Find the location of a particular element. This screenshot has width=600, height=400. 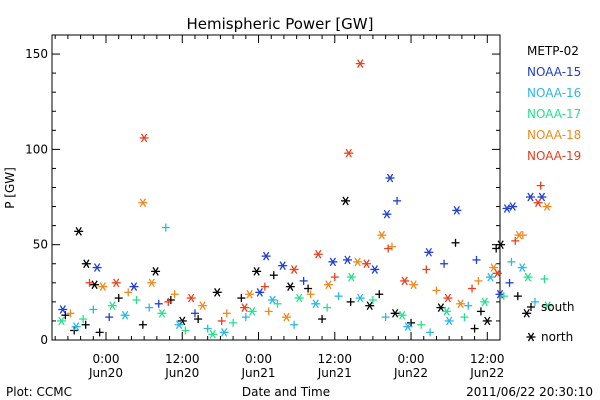

x-tick-date-label: Jun20 is located at coordinates (105, 373).